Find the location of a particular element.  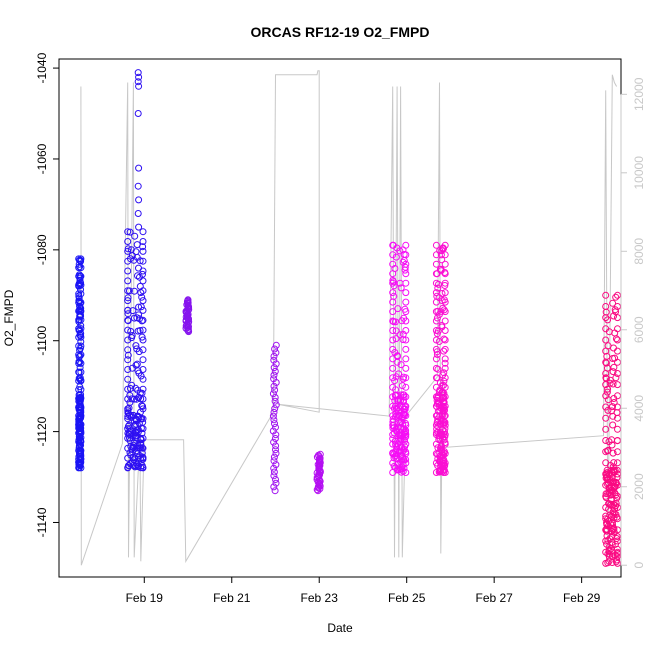

series-RF18 is located at coordinates (440, 358).